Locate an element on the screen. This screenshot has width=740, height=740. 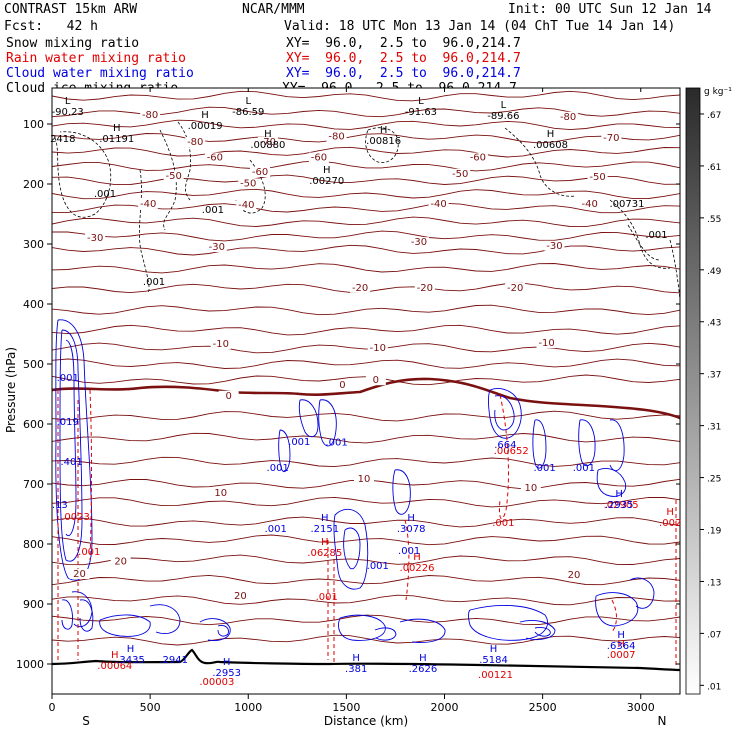
legend-snow: Snow mixing ratio is located at coordinates (73, 43).